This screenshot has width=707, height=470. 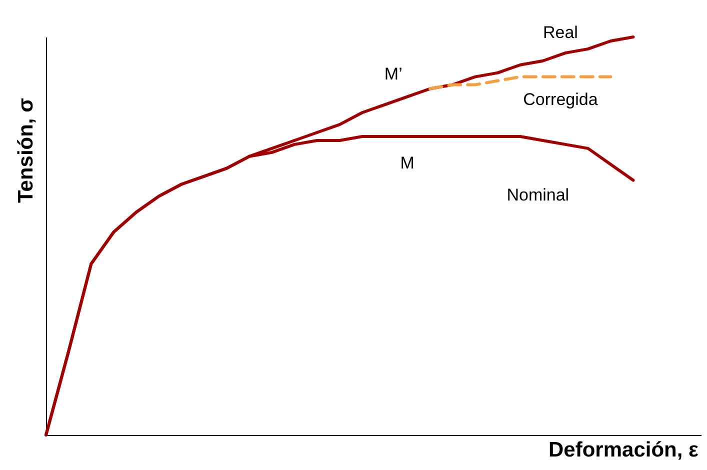 I want to click on x-axis-title: Deformación, ε, so click(x=623, y=450).